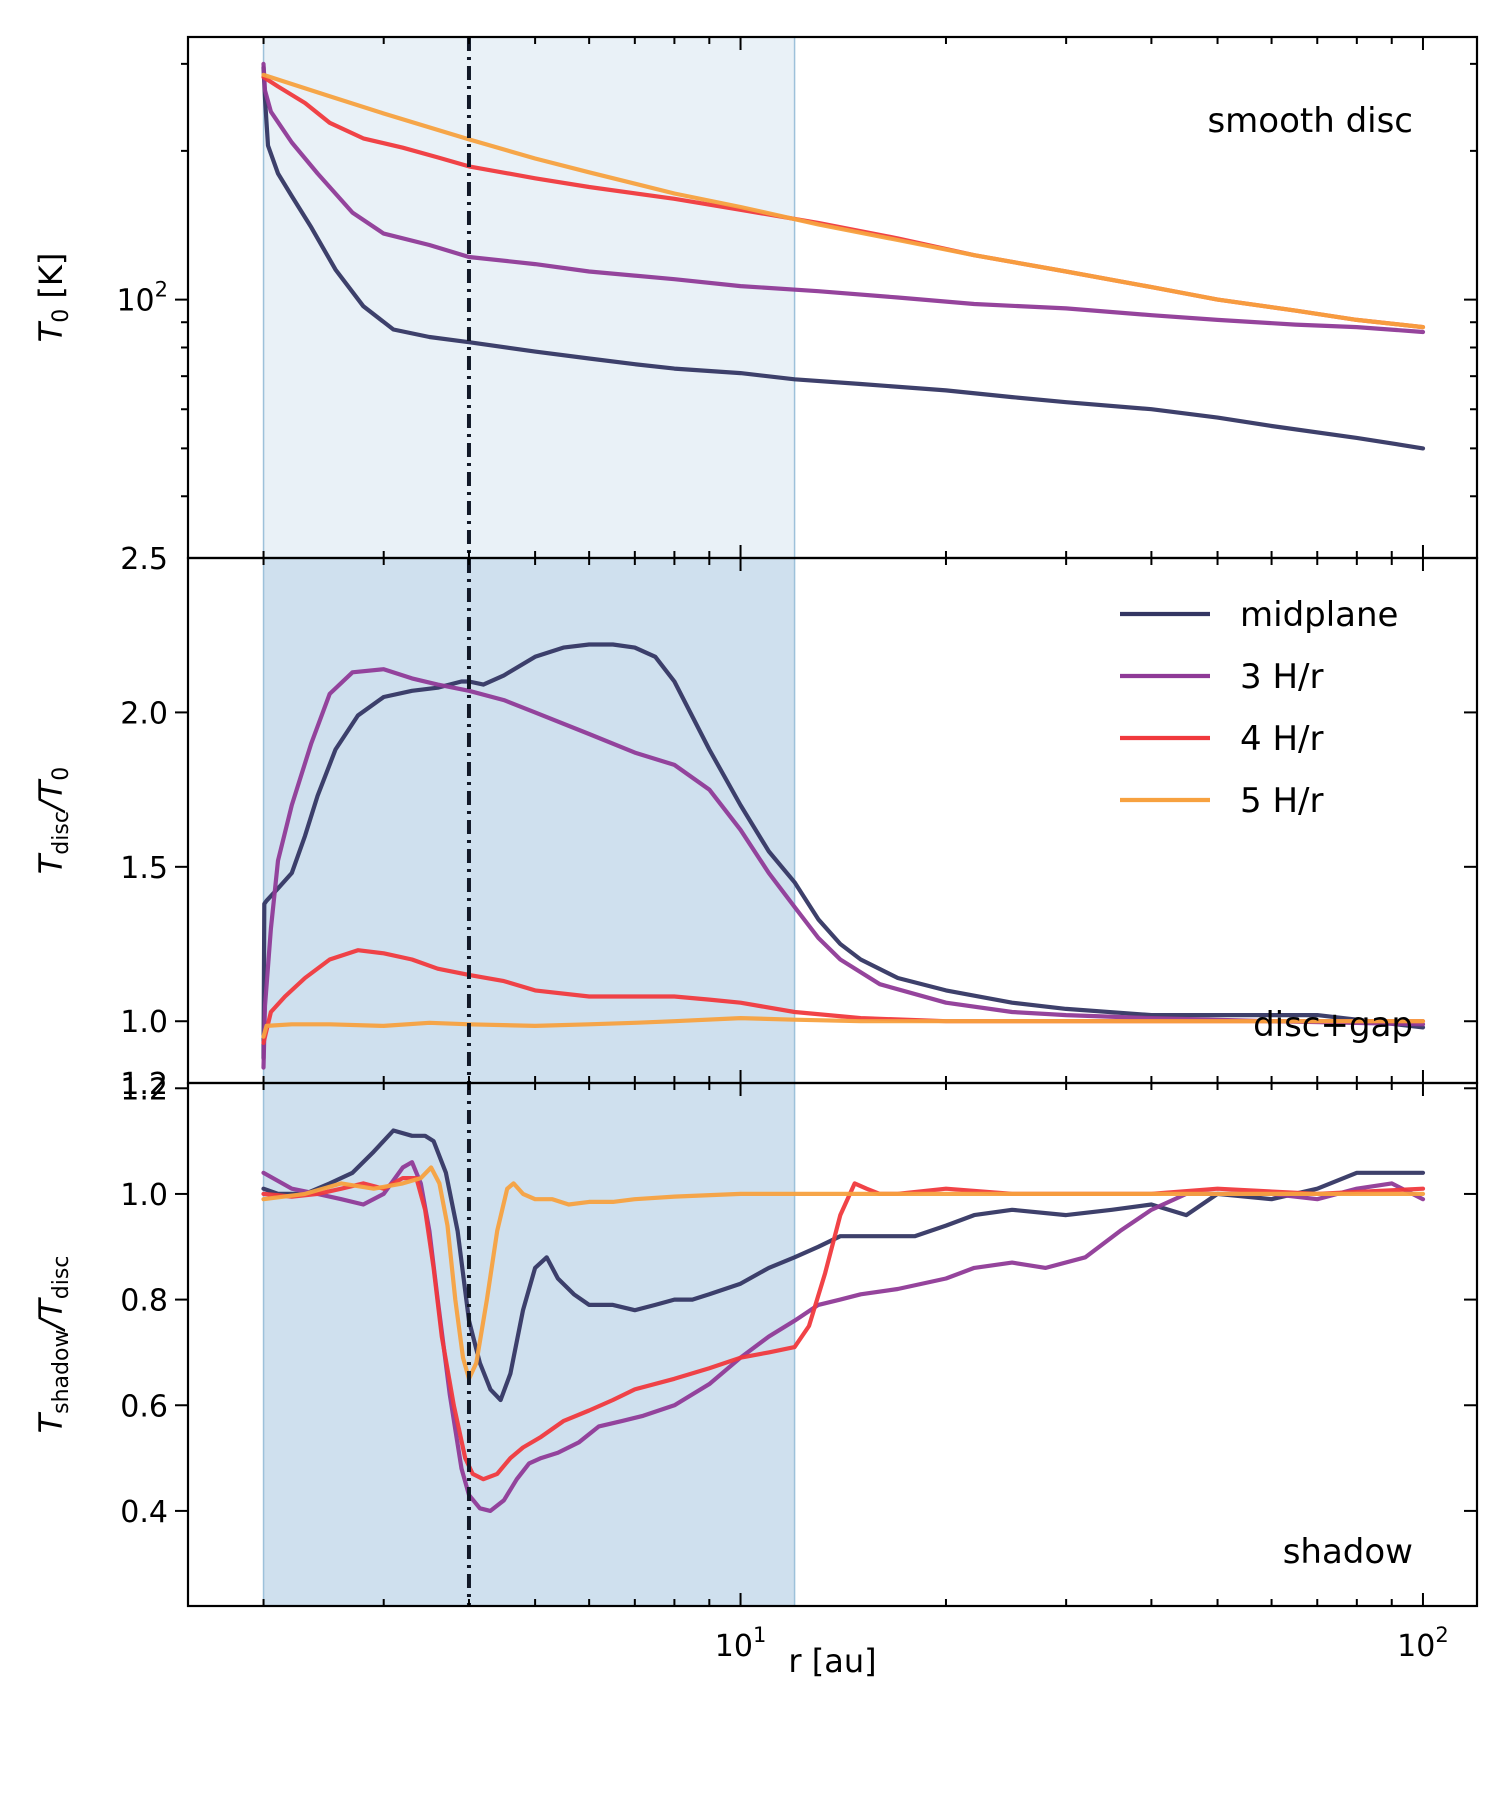 Image resolution: width=1500 pixels, height=1800 pixels. Describe the element at coordinates (529, 297) in the screenshot. I see `shaded-region-top` at that location.